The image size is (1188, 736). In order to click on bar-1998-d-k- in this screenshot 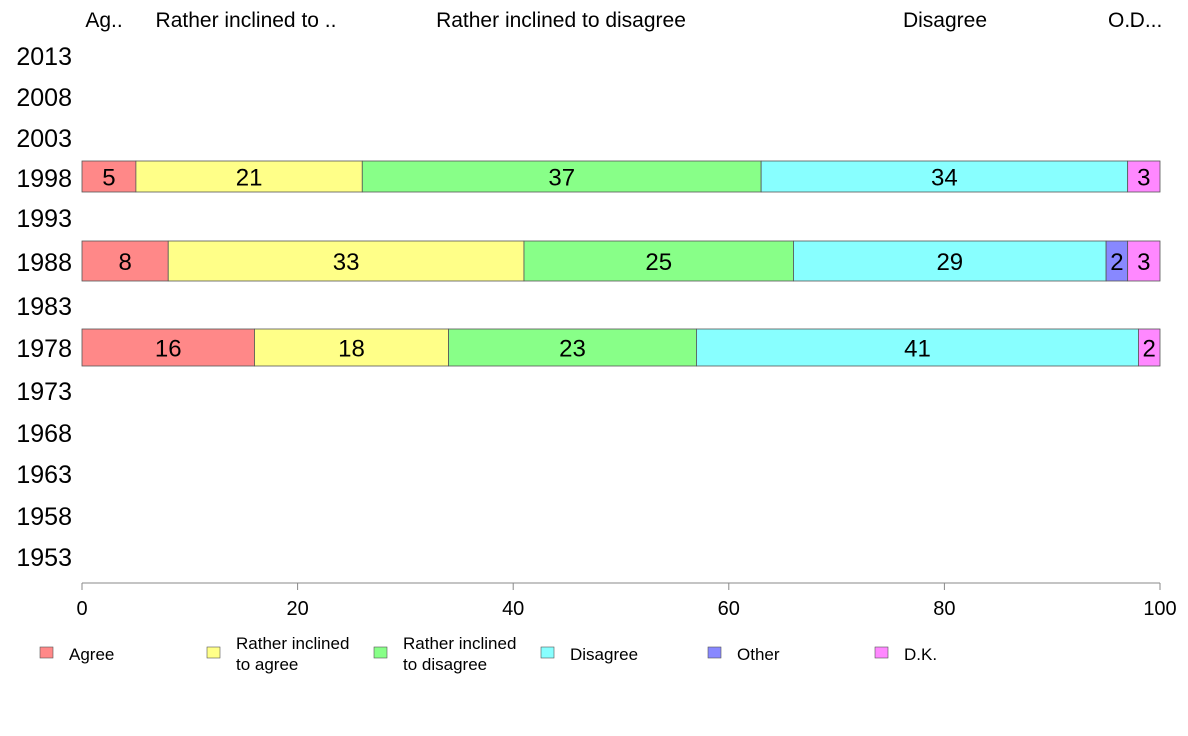, I will do `click(1144, 176)`.